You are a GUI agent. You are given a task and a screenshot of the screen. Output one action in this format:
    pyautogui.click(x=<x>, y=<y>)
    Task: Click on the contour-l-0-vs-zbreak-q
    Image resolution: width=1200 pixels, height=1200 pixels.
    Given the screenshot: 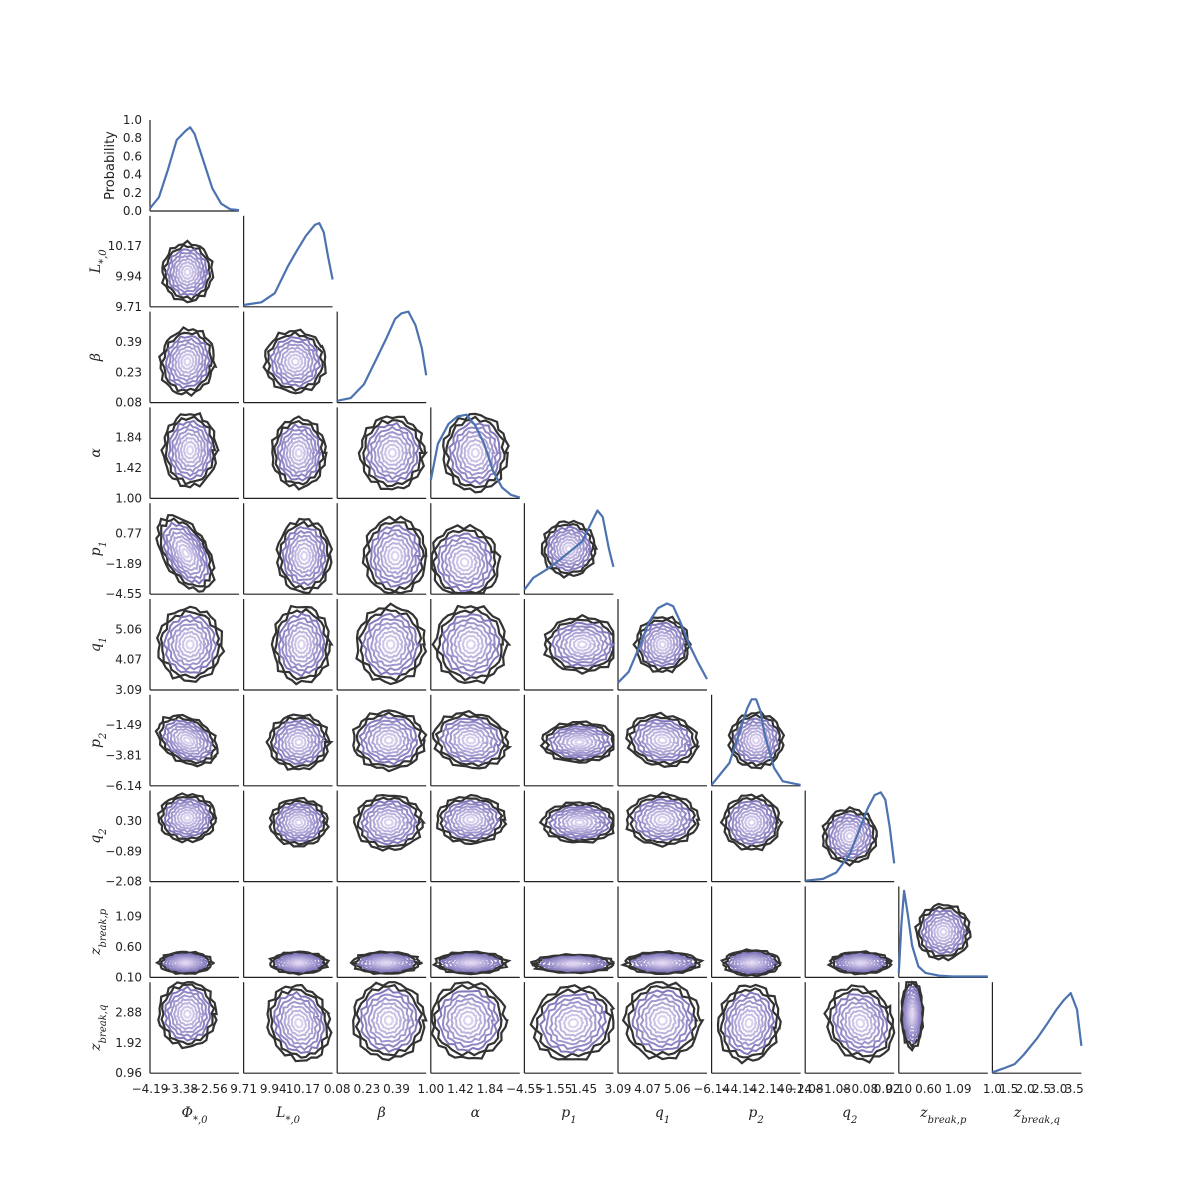 What is the action you would take?
    pyautogui.click(x=299, y=1023)
    